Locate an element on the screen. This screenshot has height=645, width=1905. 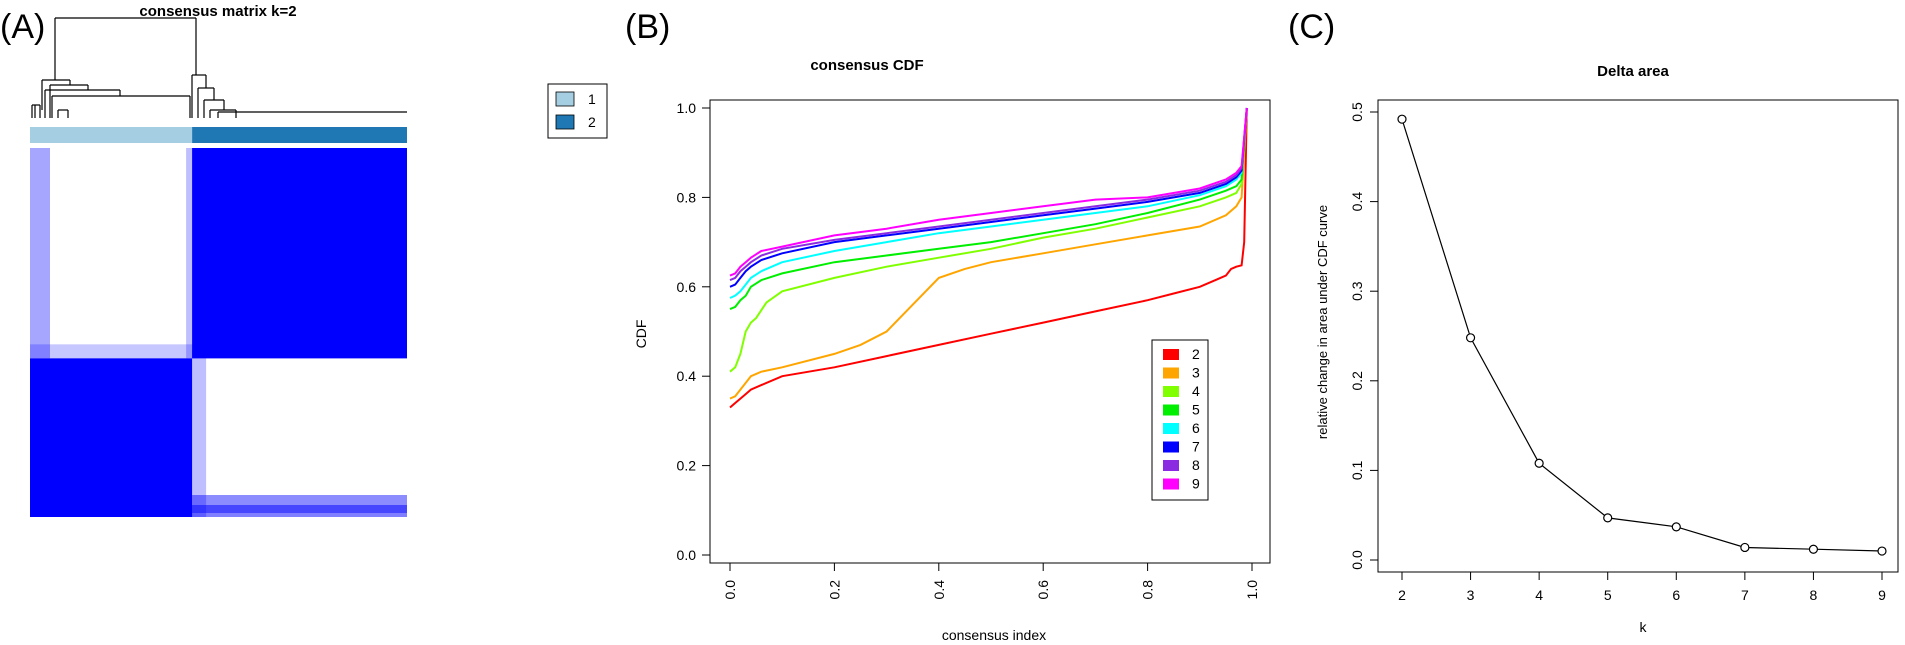
cdf-series-k2 is located at coordinates (988, 258).